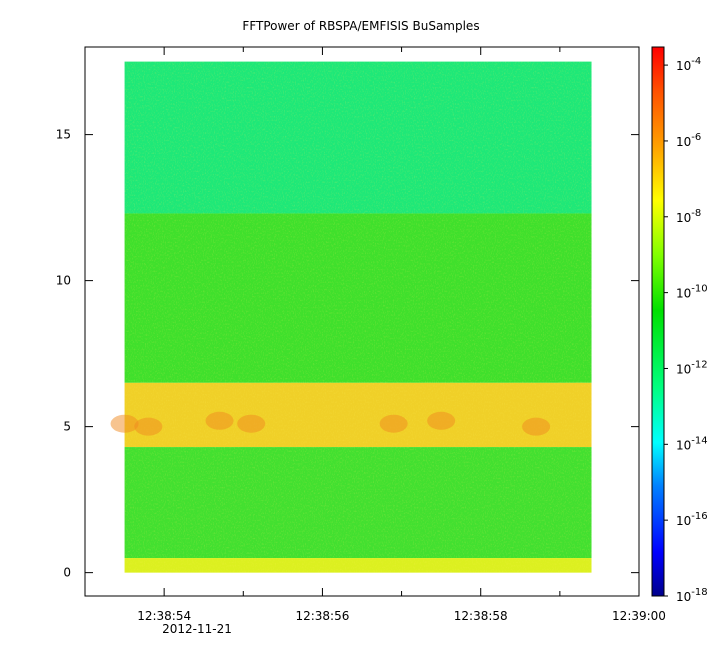  What do you see at coordinates (692, 292) in the screenshot?
I see `colorbar-tick-label: 10⁻¹⁰` at bounding box center [692, 292].